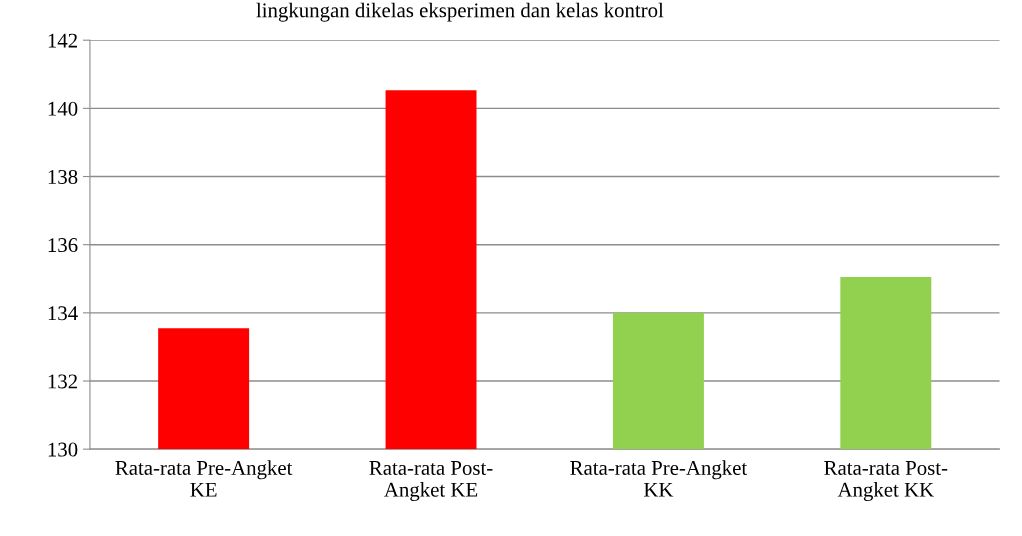 The height and width of the screenshot is (536, 1022). Describe the element at coordinates (63, 449) in the screenshot. I see `y-tick-label: 130` at that location.